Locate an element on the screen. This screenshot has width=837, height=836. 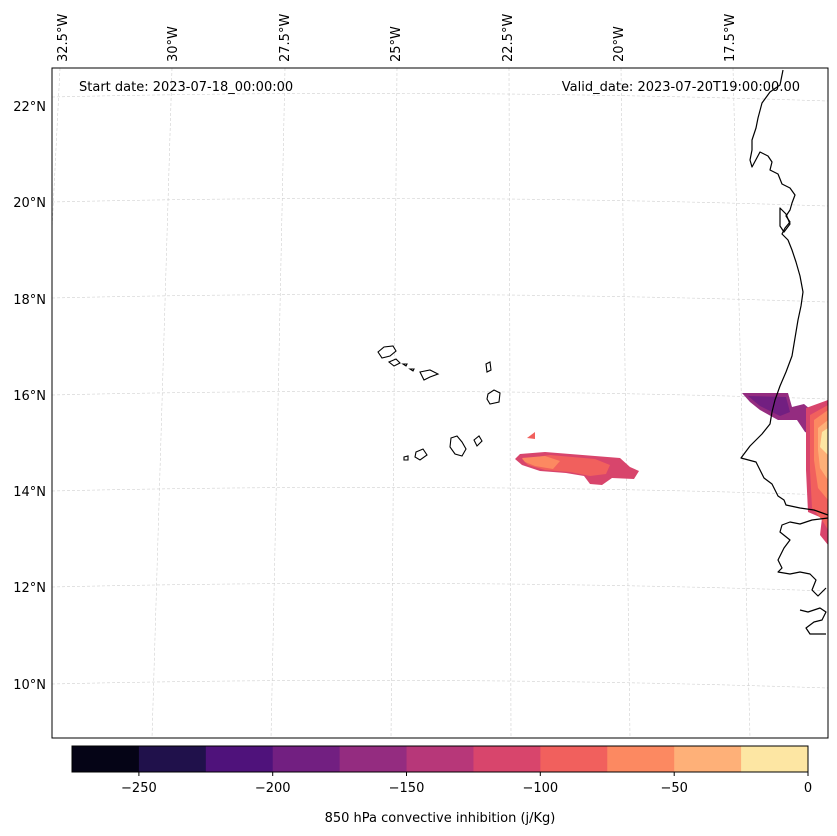
colorbar-swatches is located at coordinates (440, 759).